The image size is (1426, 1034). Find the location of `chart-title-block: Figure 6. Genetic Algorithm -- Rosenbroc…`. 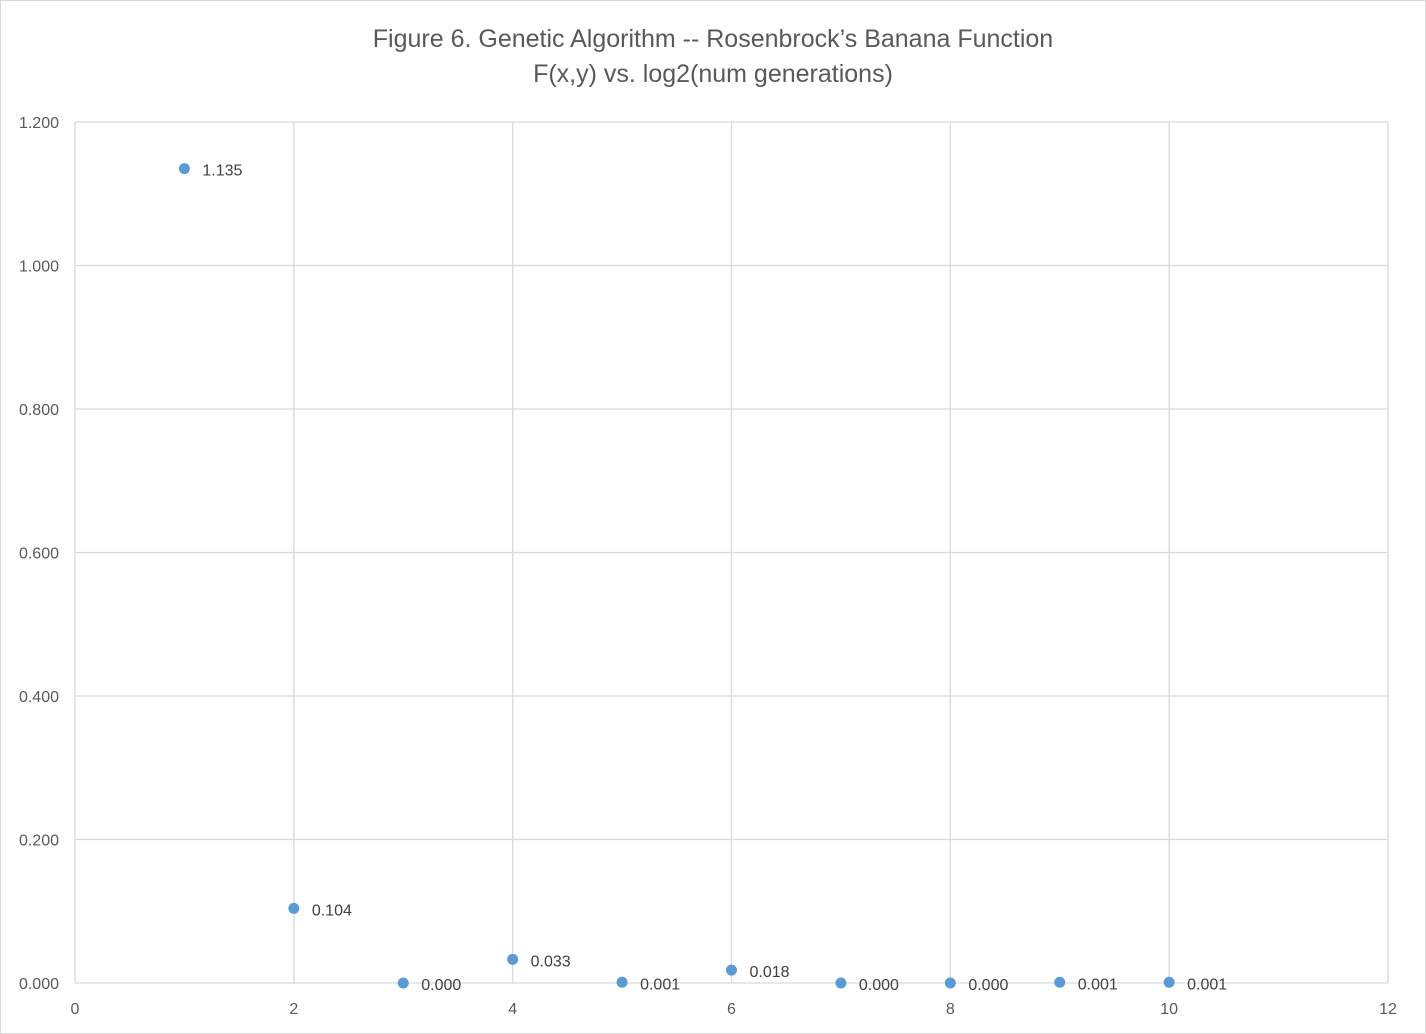

chart-title-block: Figure 6. Genetic Algorithm -- Rosenbroc… is located at coordinates (713, 57).